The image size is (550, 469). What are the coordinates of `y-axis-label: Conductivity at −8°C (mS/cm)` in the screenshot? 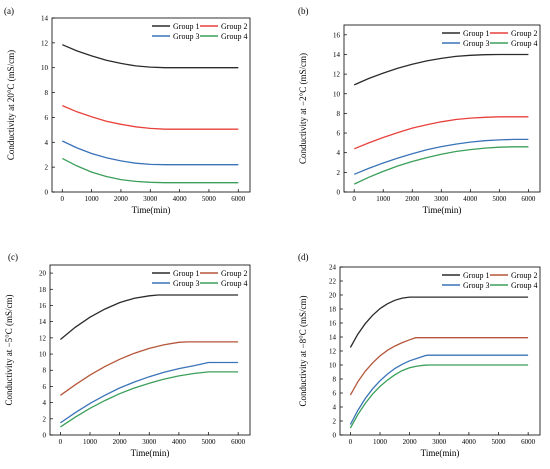 It's located at (303, 351).